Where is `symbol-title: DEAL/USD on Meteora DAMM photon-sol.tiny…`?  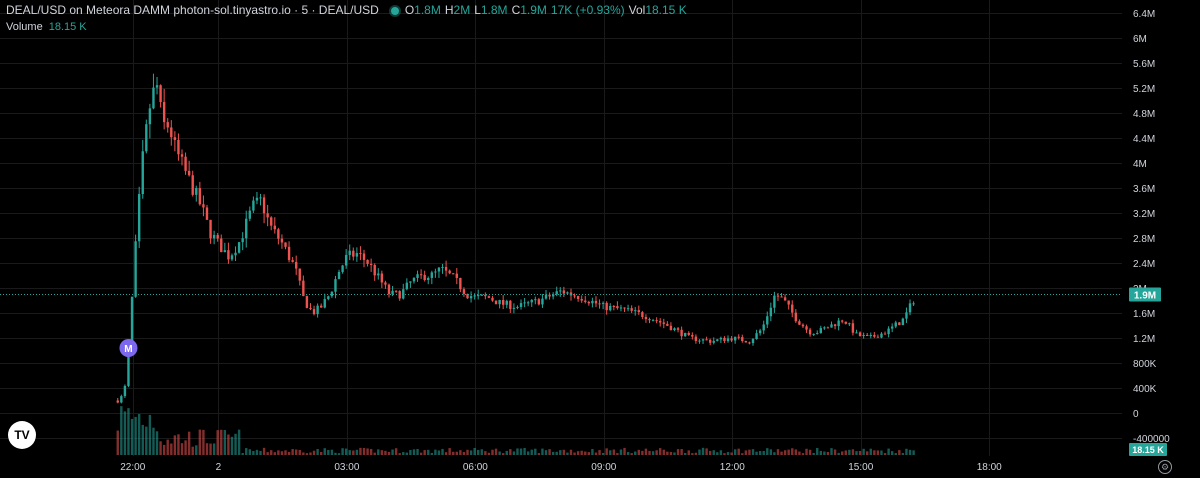 symbol-title: DEAL/USD on Meteora DAMM photon-sol.tiny… is located at coordinates (192, 10).